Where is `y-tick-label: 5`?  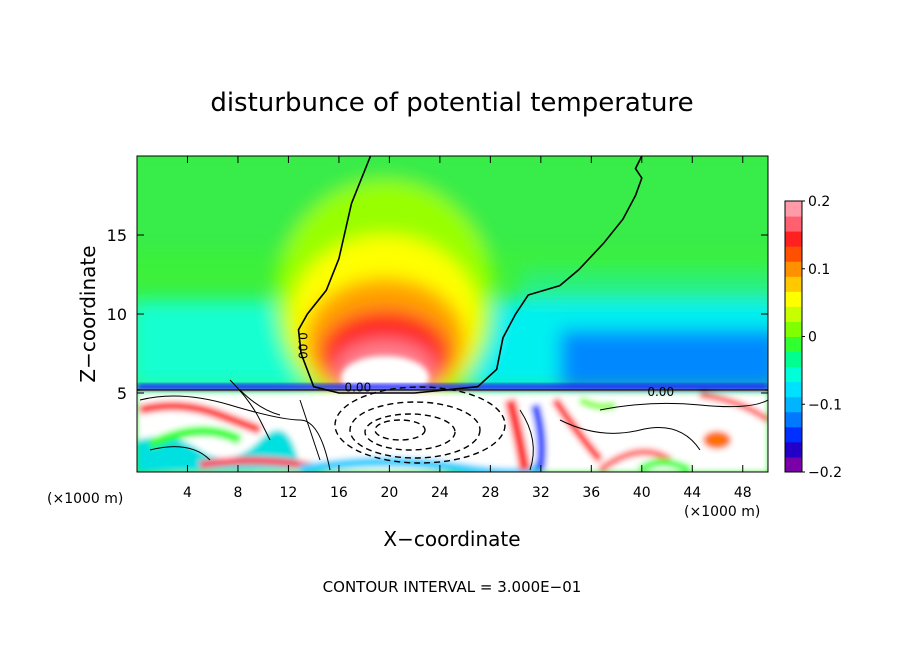 y-tick-label: 5 is located at coordinates (122, 393).